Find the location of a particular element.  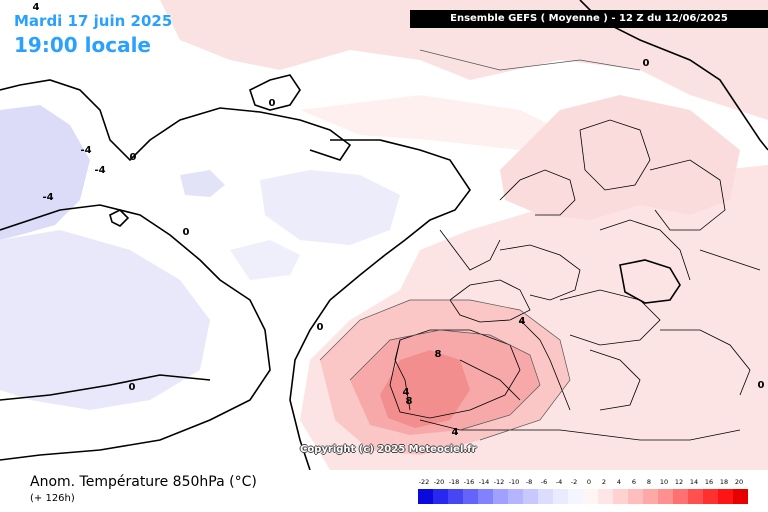

legend-tick-label: -8 is located at coordinates (529, 482).